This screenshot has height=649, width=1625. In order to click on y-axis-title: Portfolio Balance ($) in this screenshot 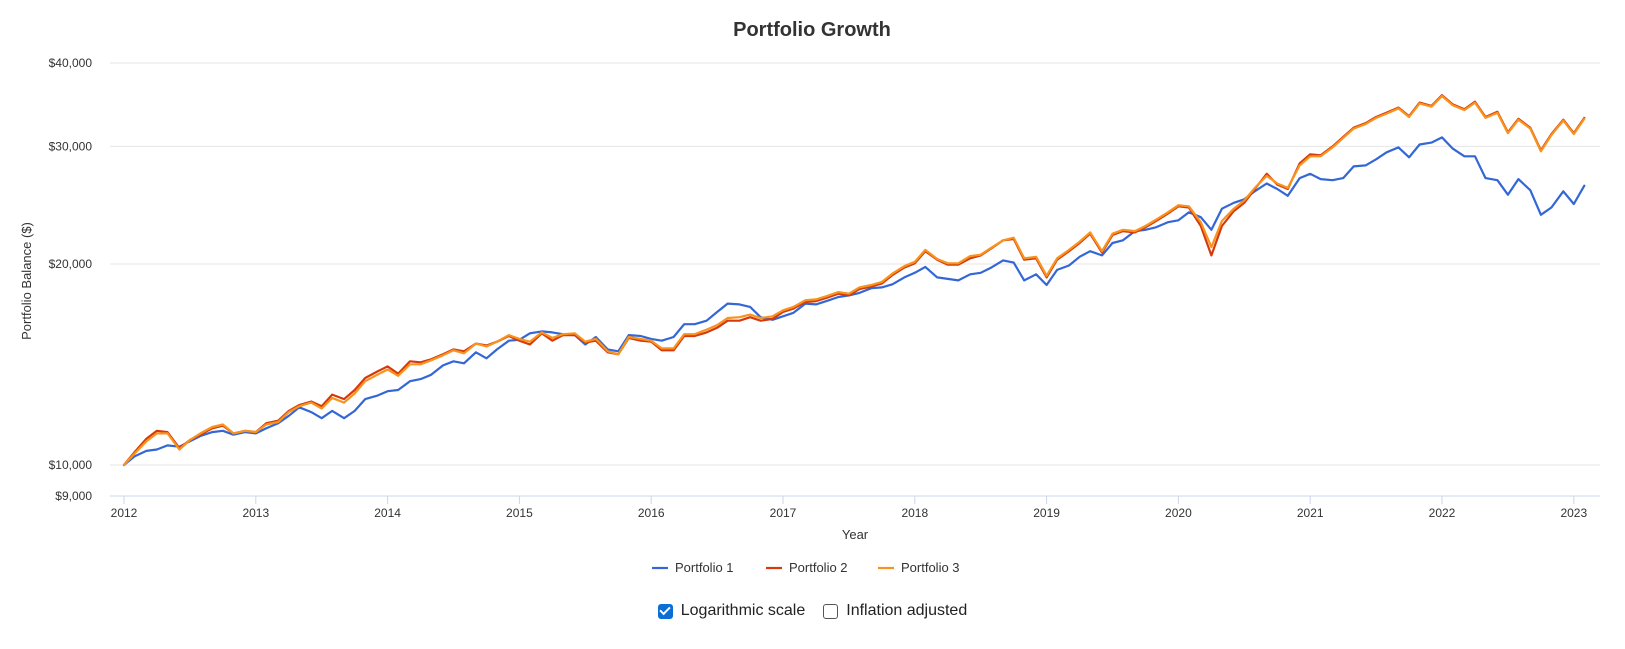, I will do `click(26, 281)`.